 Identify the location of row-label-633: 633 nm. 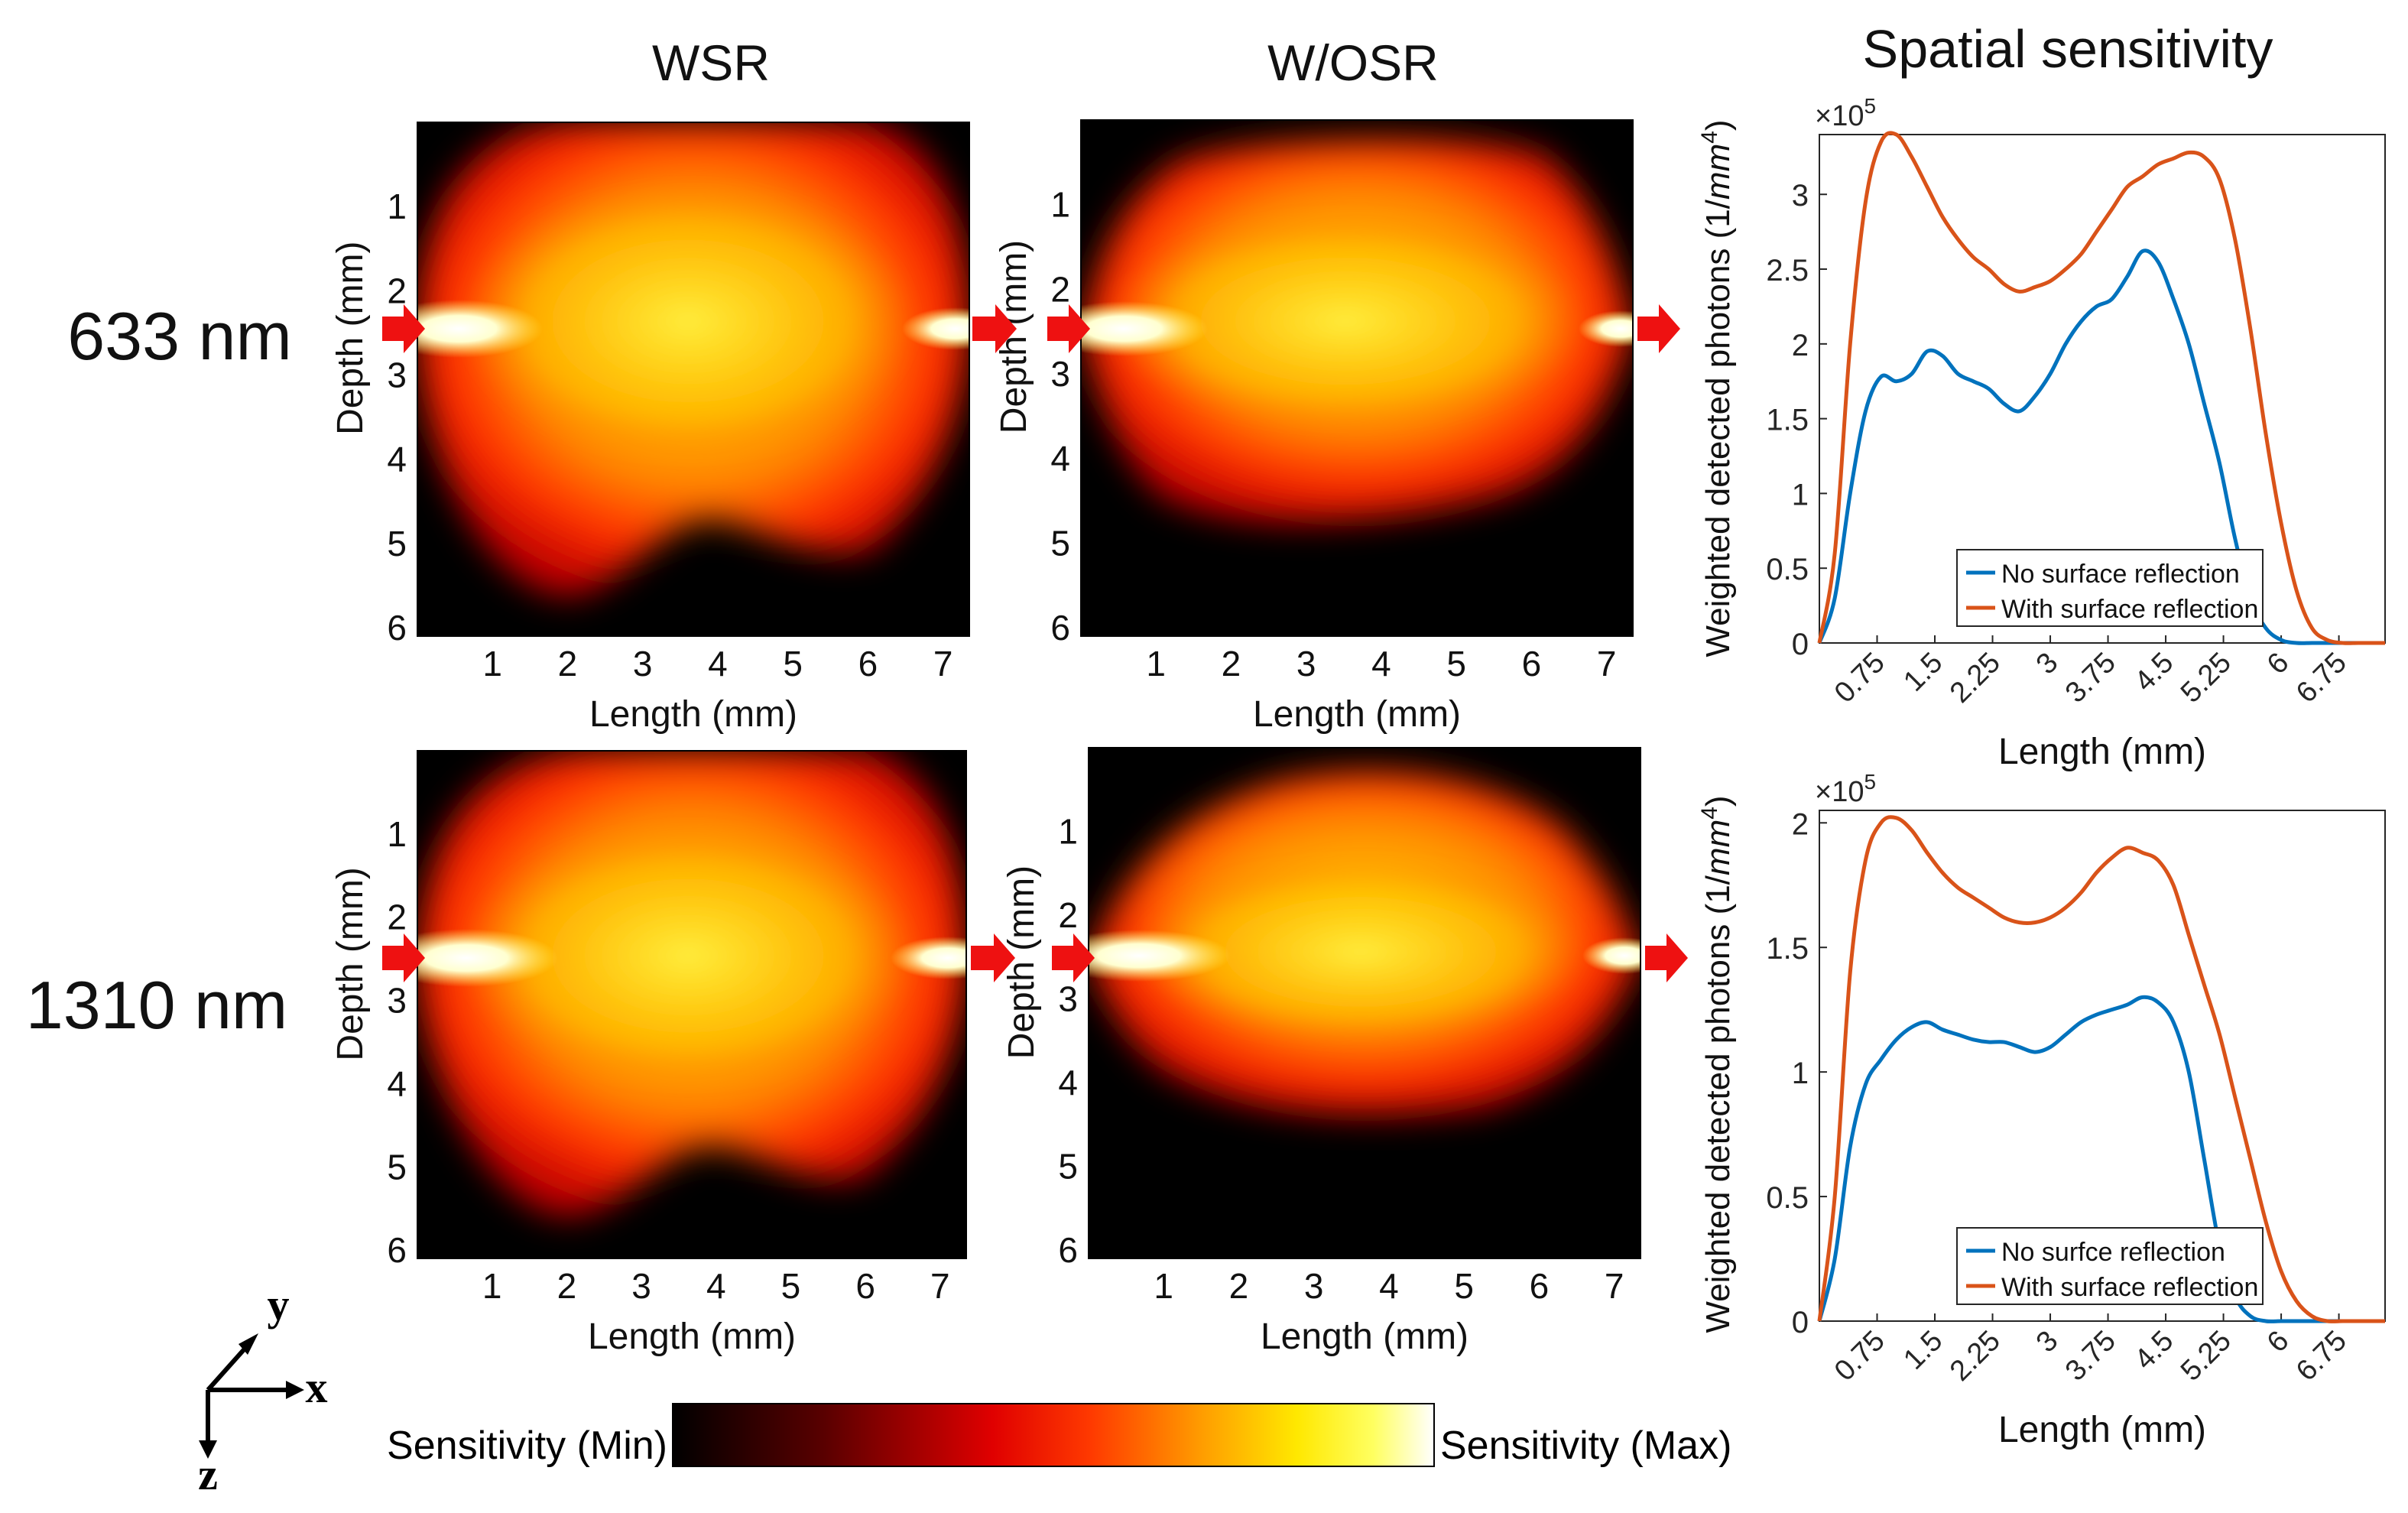
(180, 336).